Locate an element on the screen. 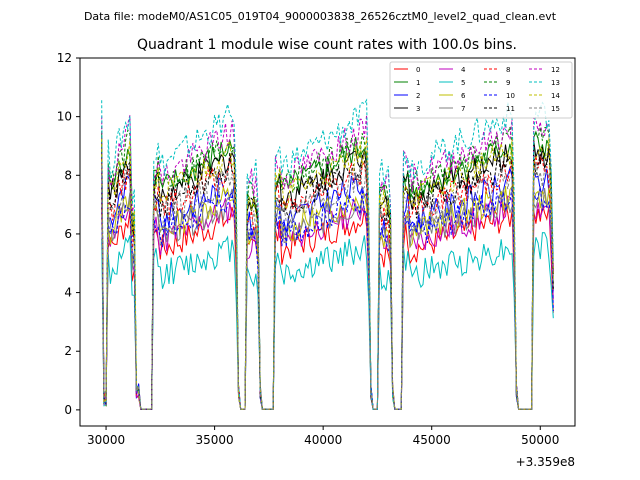 This screenshot has height=480, width=640. legend-label-12: 12 is located at coordinates (555, 70).